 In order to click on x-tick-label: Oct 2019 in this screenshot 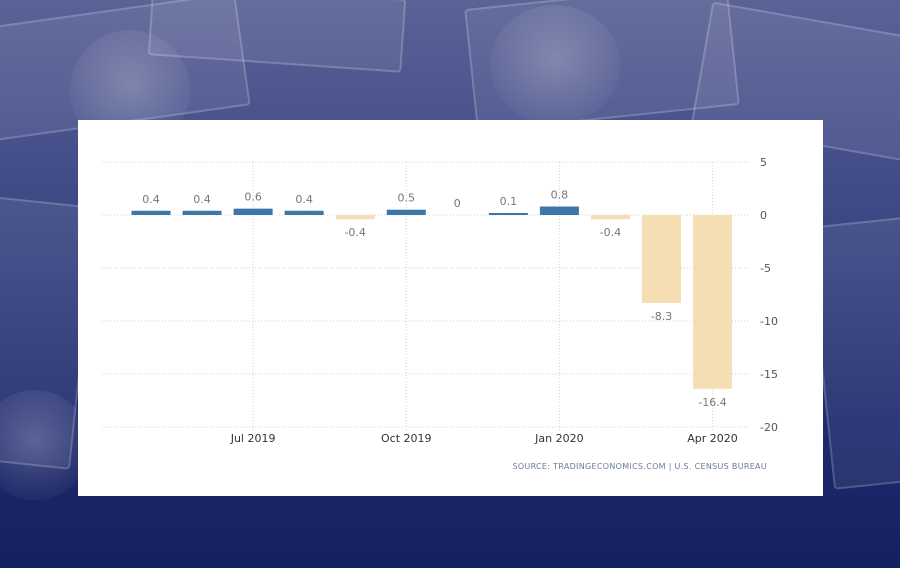, I will do `click(406, 438)`.